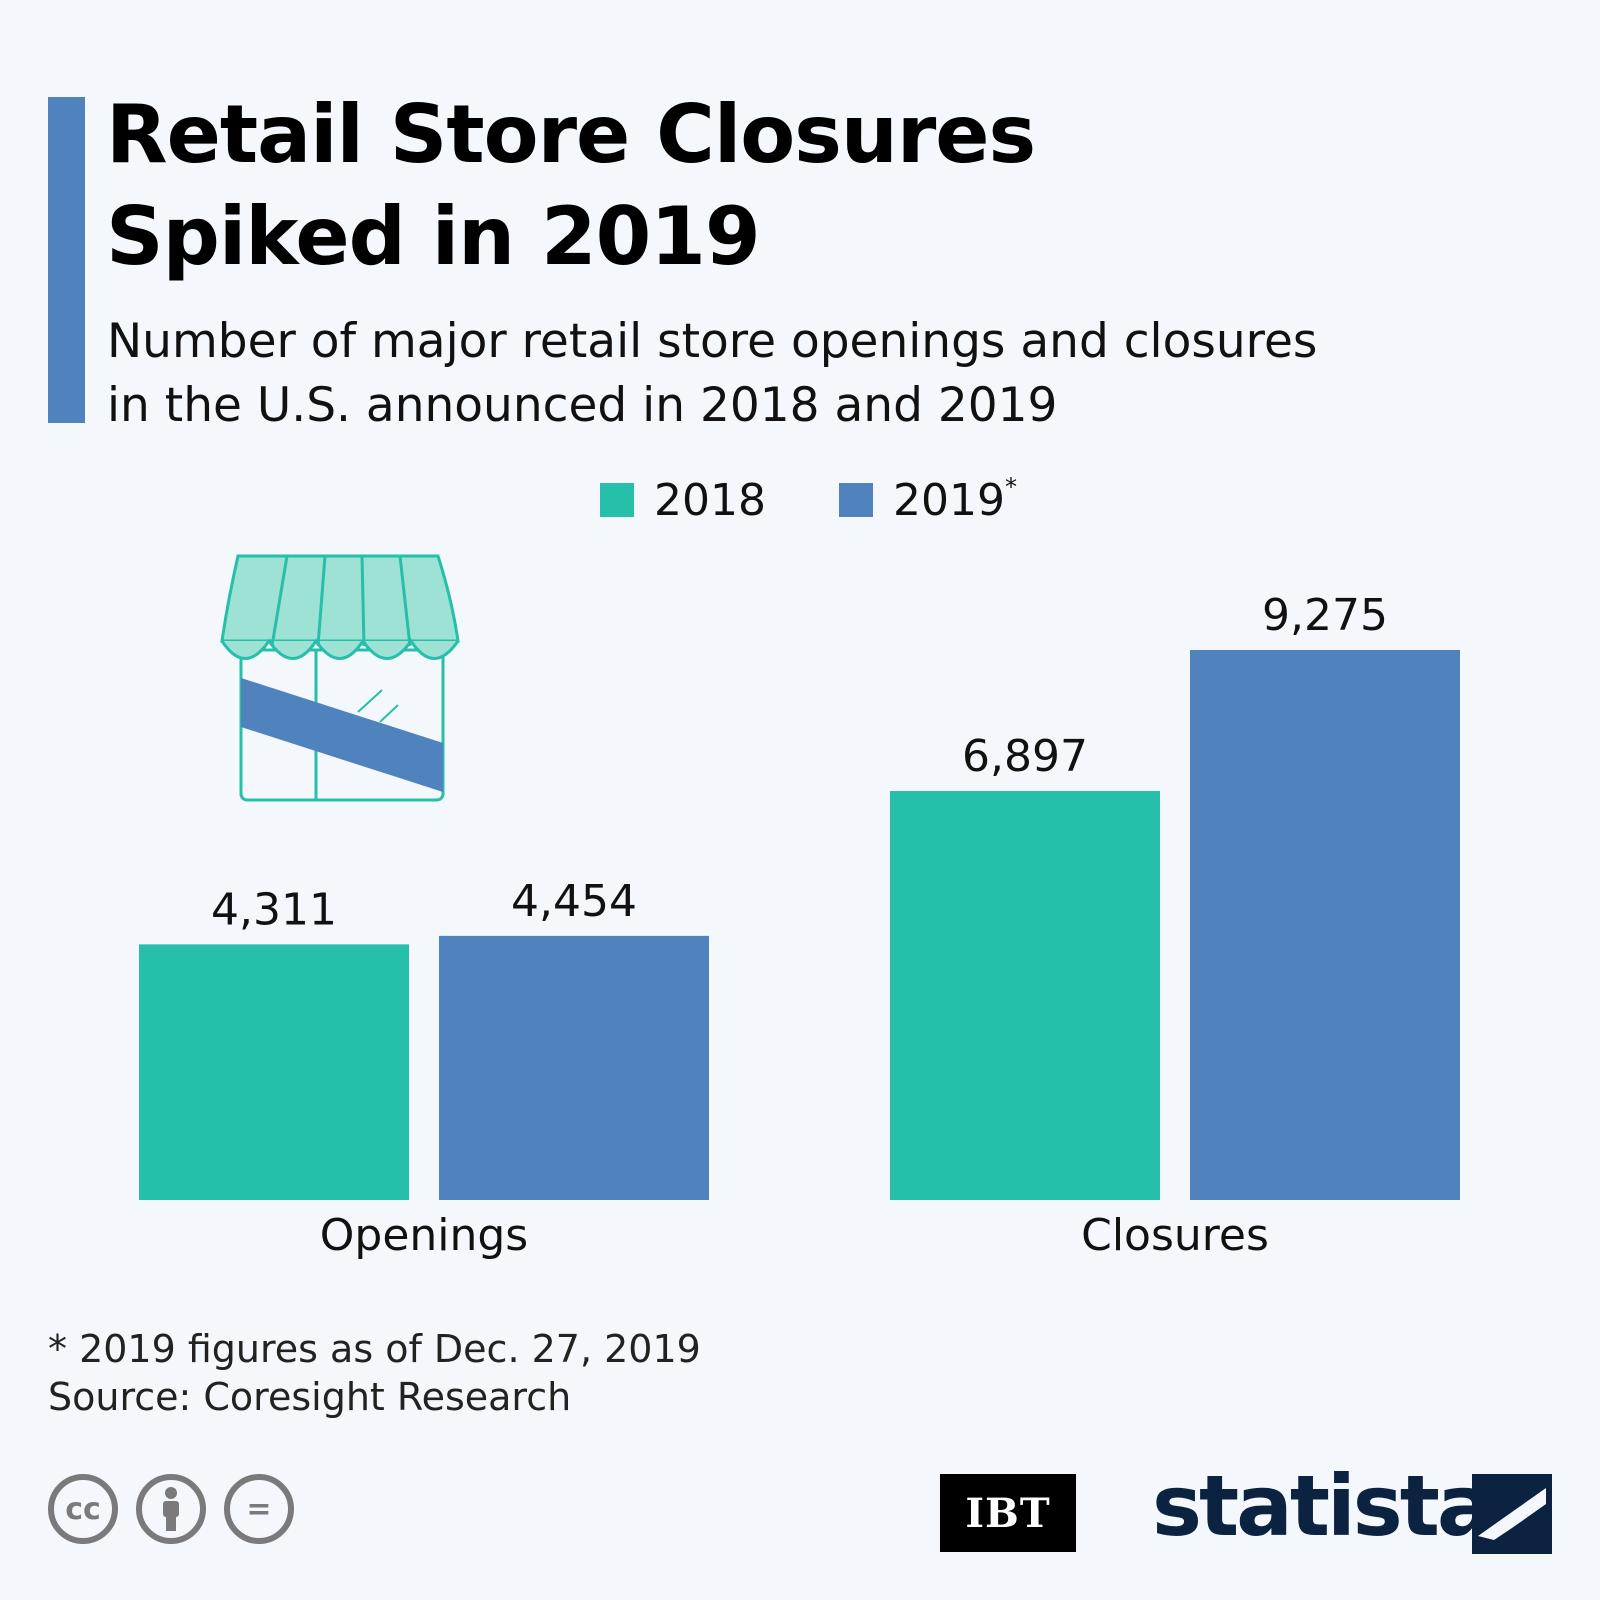 Image resolution: width=1600 pixels, height=1600 pixels. I want to click on chart-title: Retail Store Closures Spiked in 2019, so click(706, 186).